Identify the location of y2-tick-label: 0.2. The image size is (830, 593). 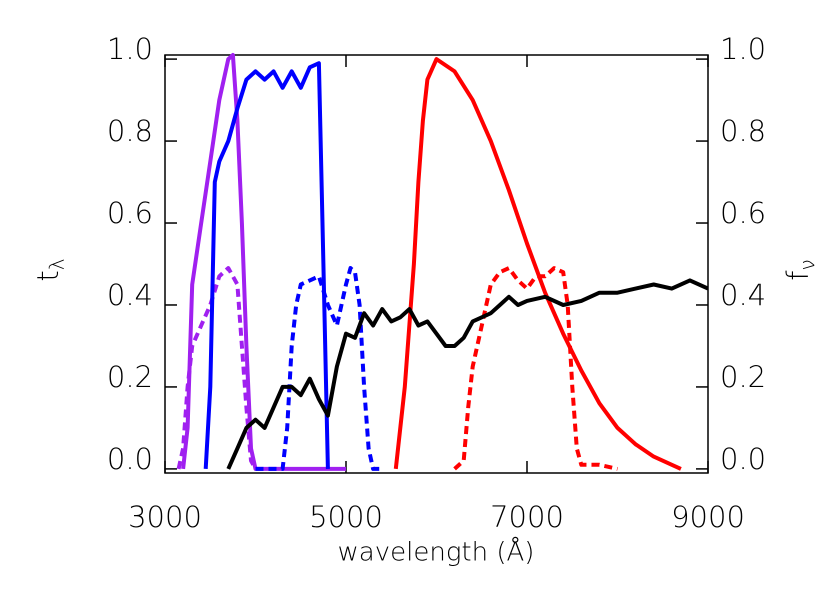
(743, 377).